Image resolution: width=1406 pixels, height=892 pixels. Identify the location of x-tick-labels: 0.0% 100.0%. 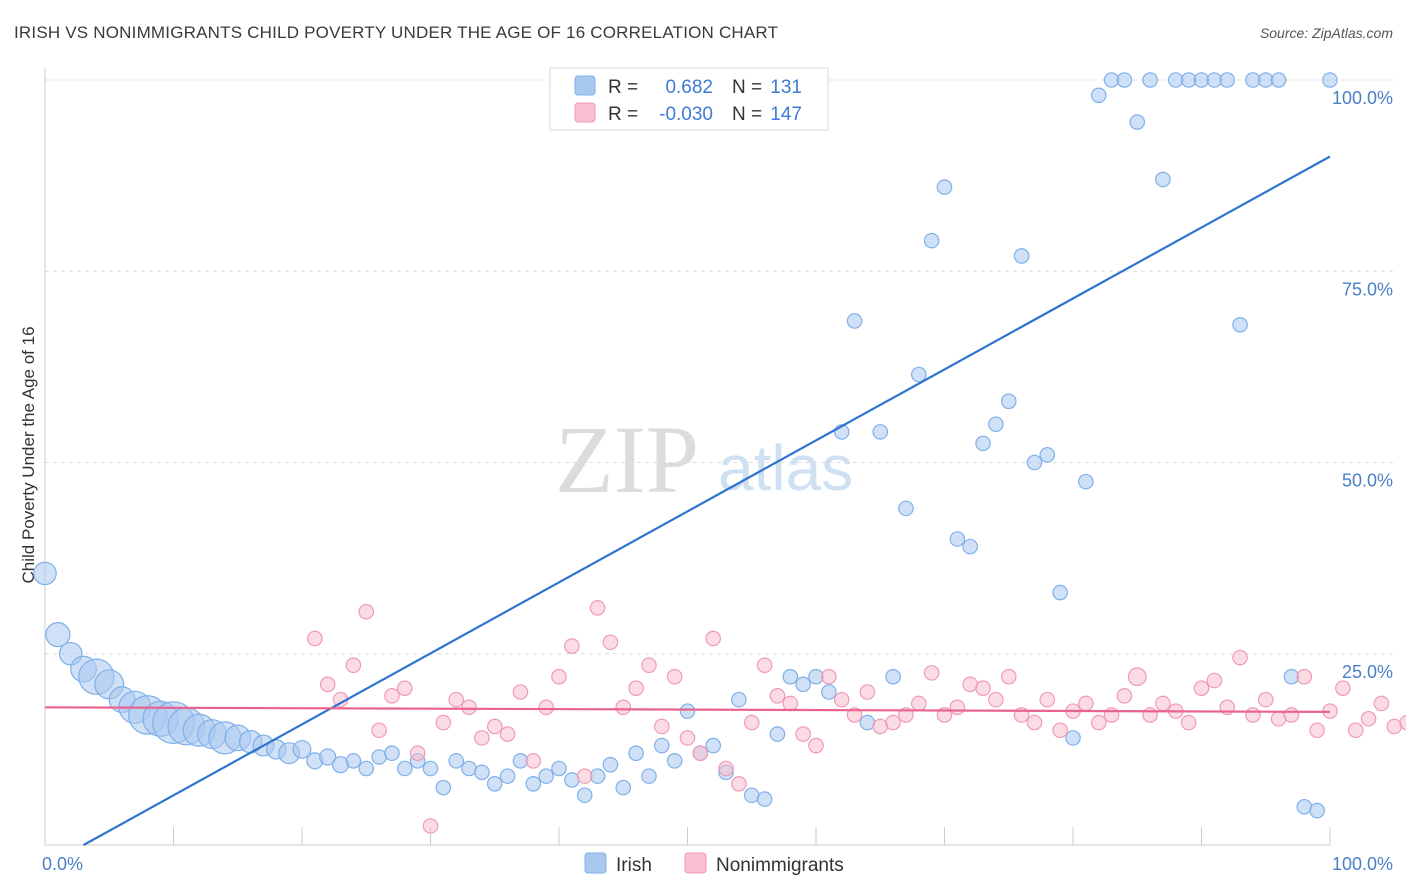
(717, 864).